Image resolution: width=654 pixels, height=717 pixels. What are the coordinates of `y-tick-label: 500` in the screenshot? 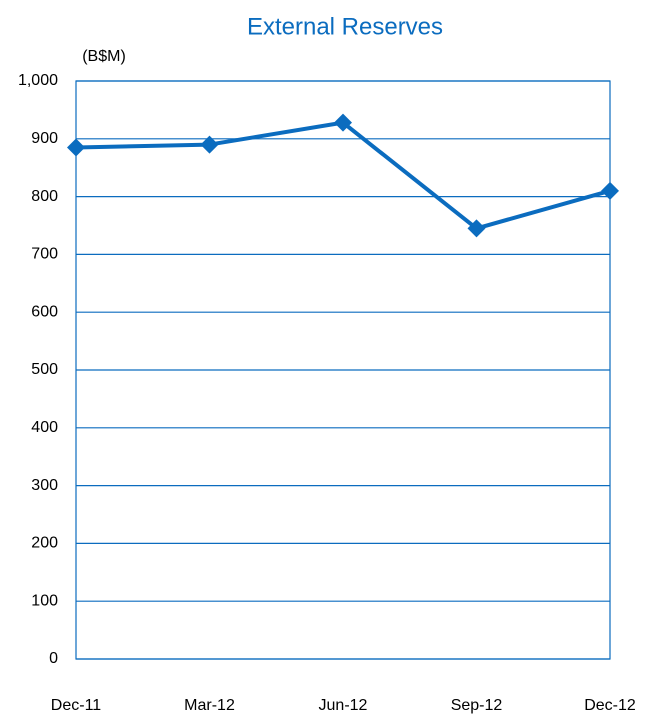 It's located at (44, 369).